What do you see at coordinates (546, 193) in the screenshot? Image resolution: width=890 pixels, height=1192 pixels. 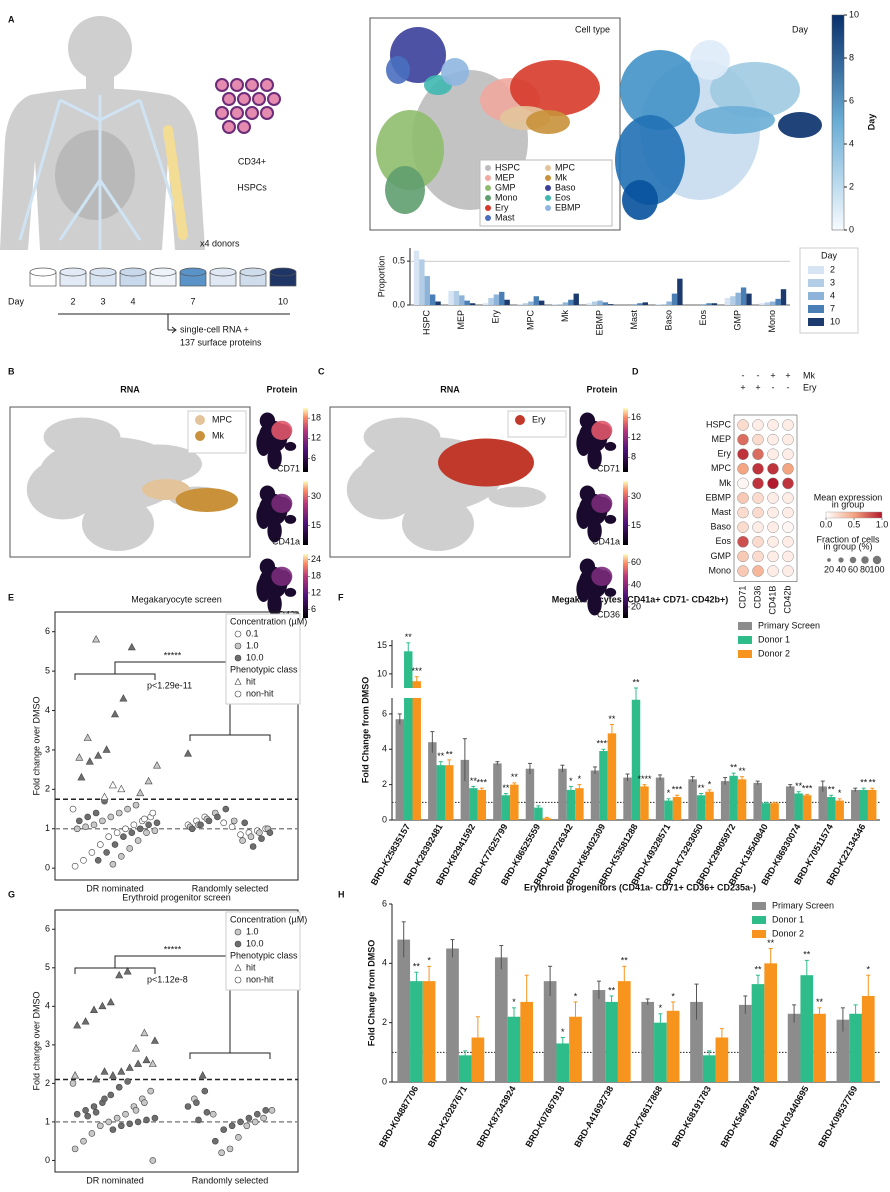 I see `legend-box` at bounding box center [546, 193].